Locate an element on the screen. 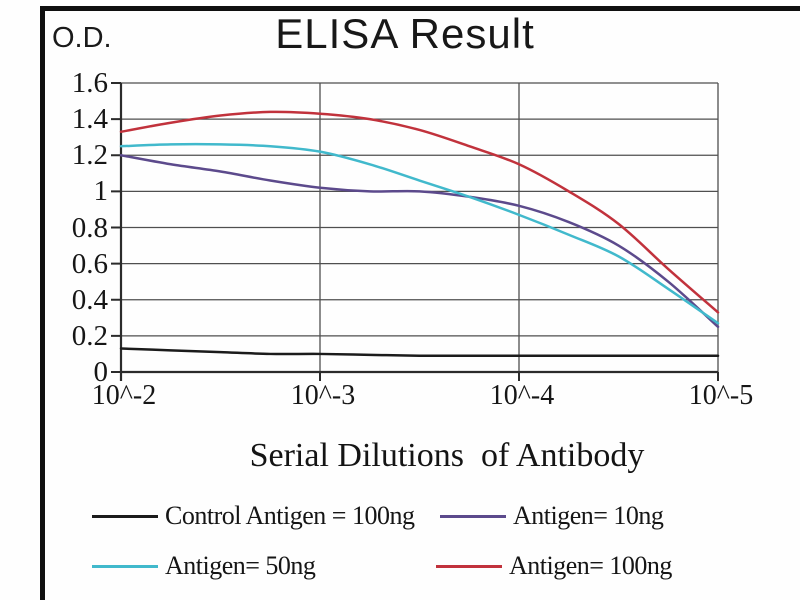 The height and width of the screenshot is (600, 800). y-tick-label: 0 is located at coordinates (101, 372).